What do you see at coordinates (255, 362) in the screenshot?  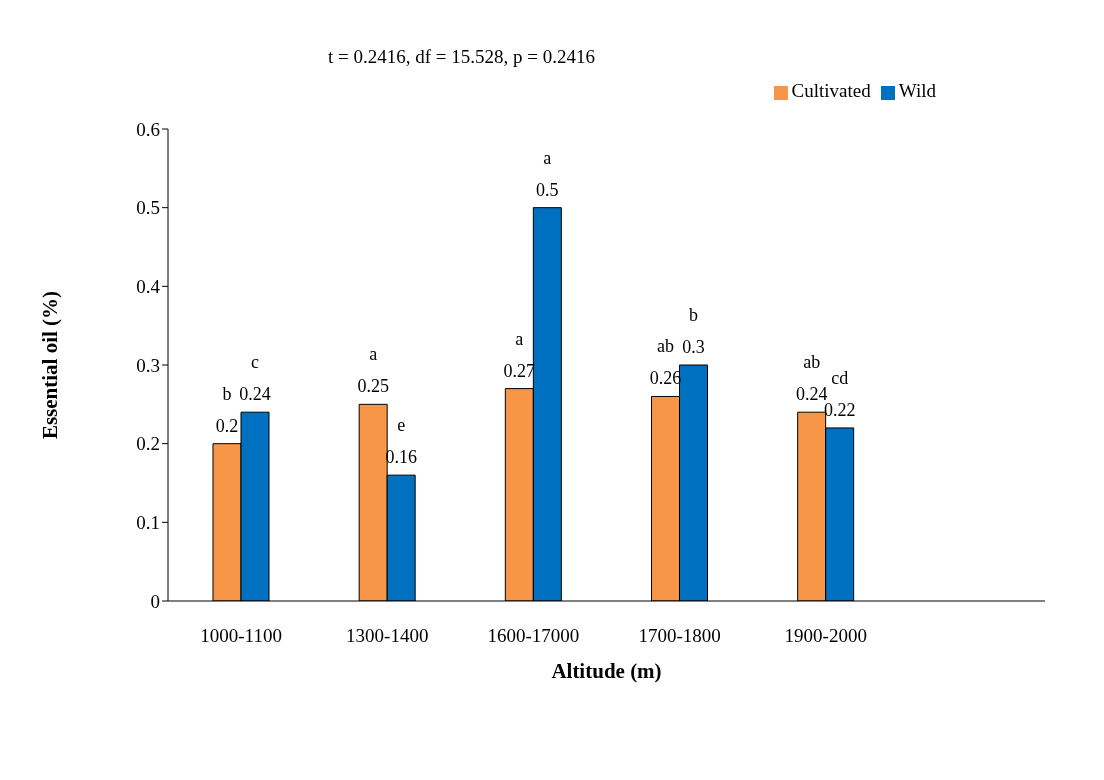 I see `annotation: c` at bounding box center [255, 362].